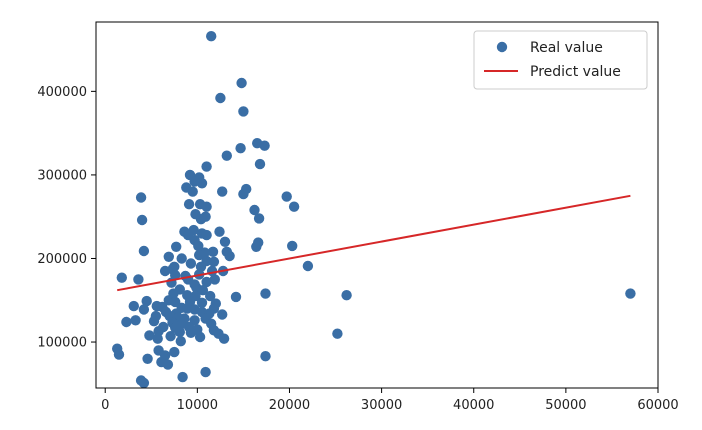  Describe the element at coordinates (66, 218) in the screenshot. I see `y-axis: 100000 200000 300000 400000` at that location.